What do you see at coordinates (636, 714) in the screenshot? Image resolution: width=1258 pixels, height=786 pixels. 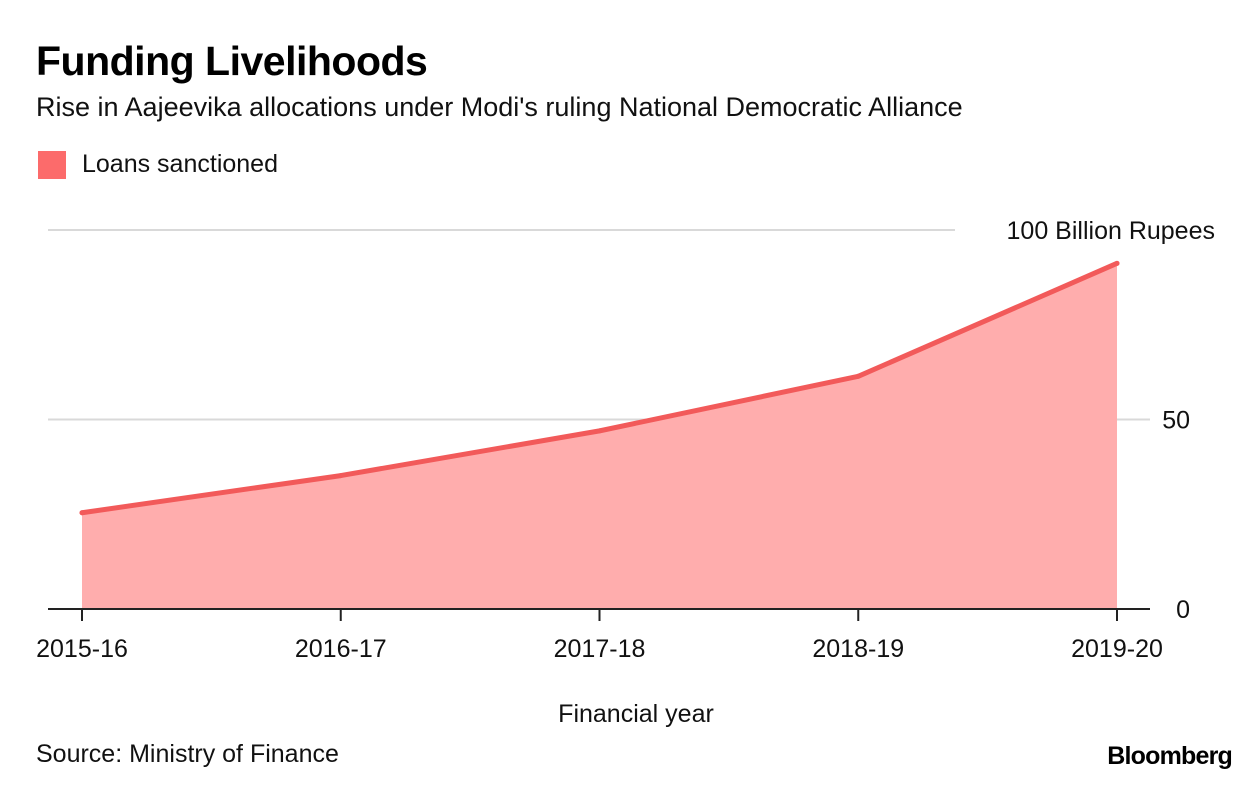 I see `x-axis-title: Financial year` at bounding box center [636, 714].